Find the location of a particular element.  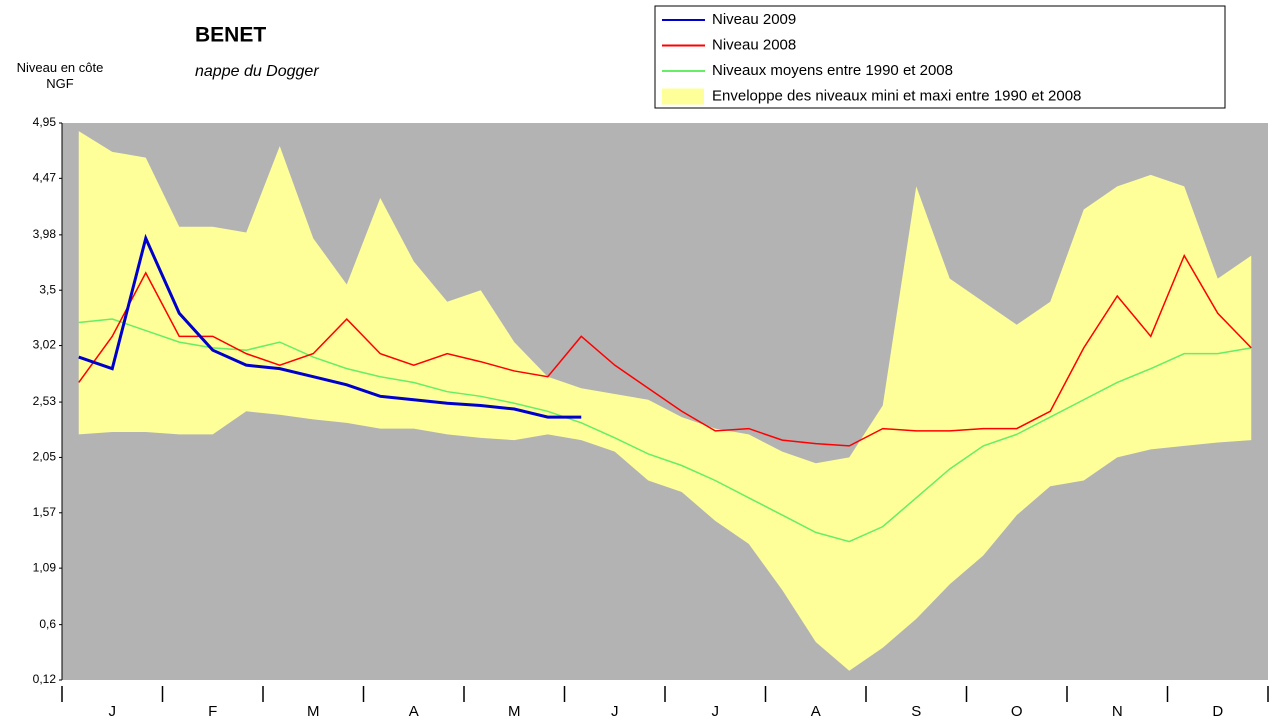

y-tick-label: 2,53 is located at coordinates (45, 401).